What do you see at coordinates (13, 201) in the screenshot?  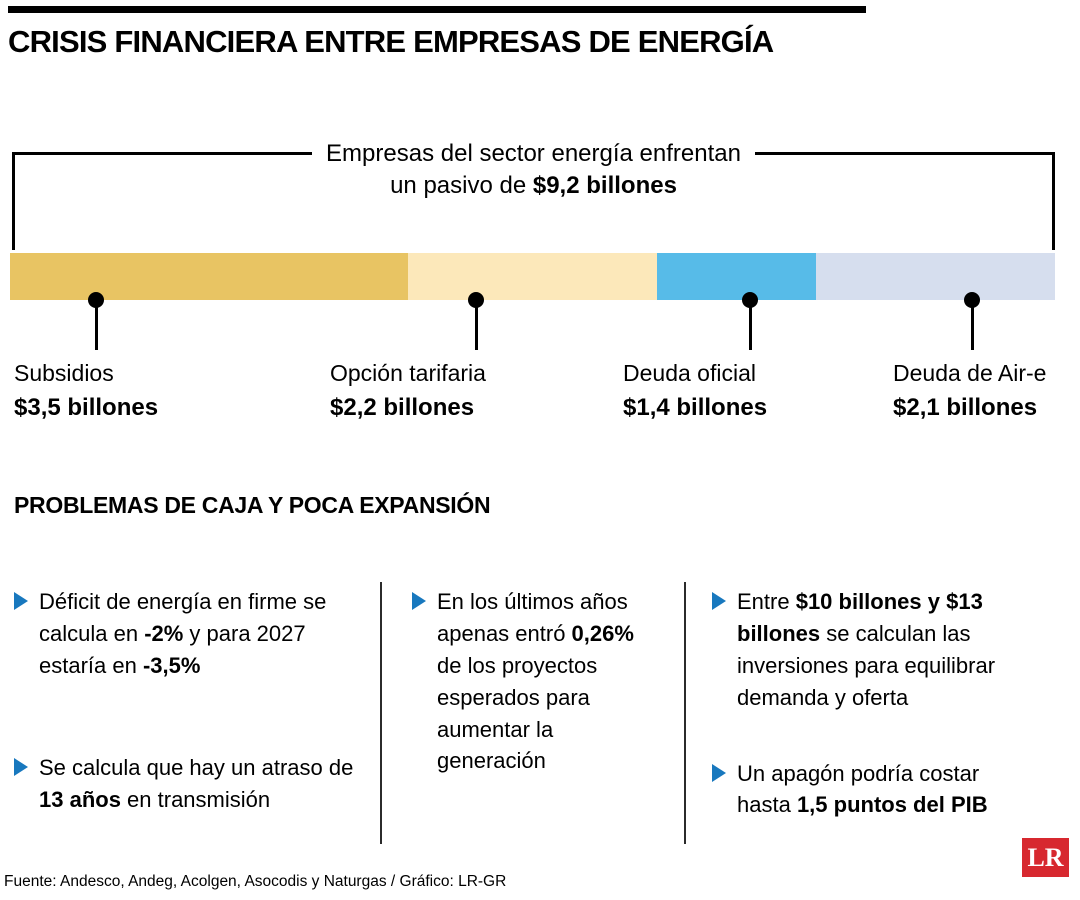 I see `bracket-left-tick` at bounding box center [13, 201].